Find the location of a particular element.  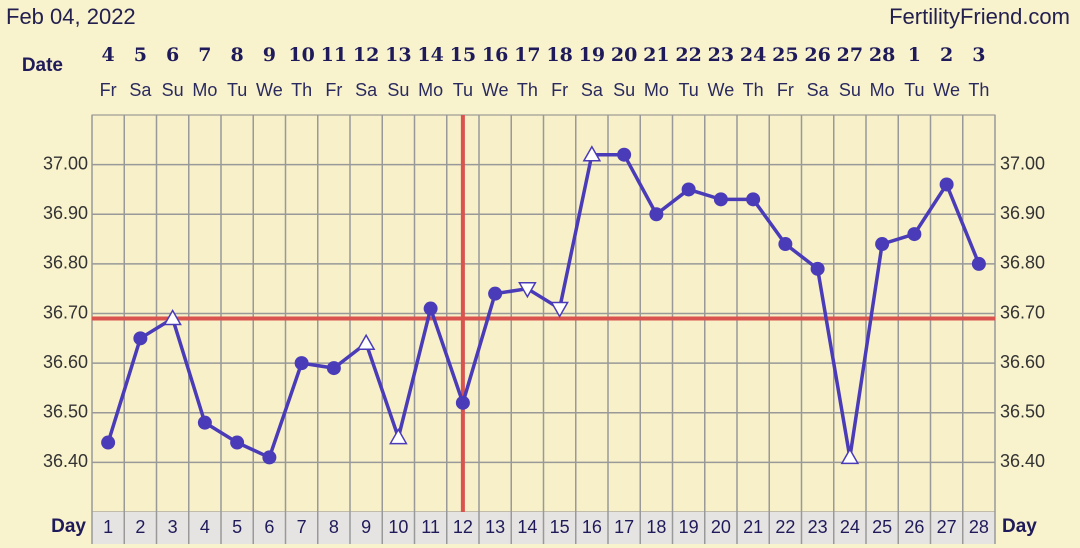

day-number: 21 is located at coordinates (753, 527).